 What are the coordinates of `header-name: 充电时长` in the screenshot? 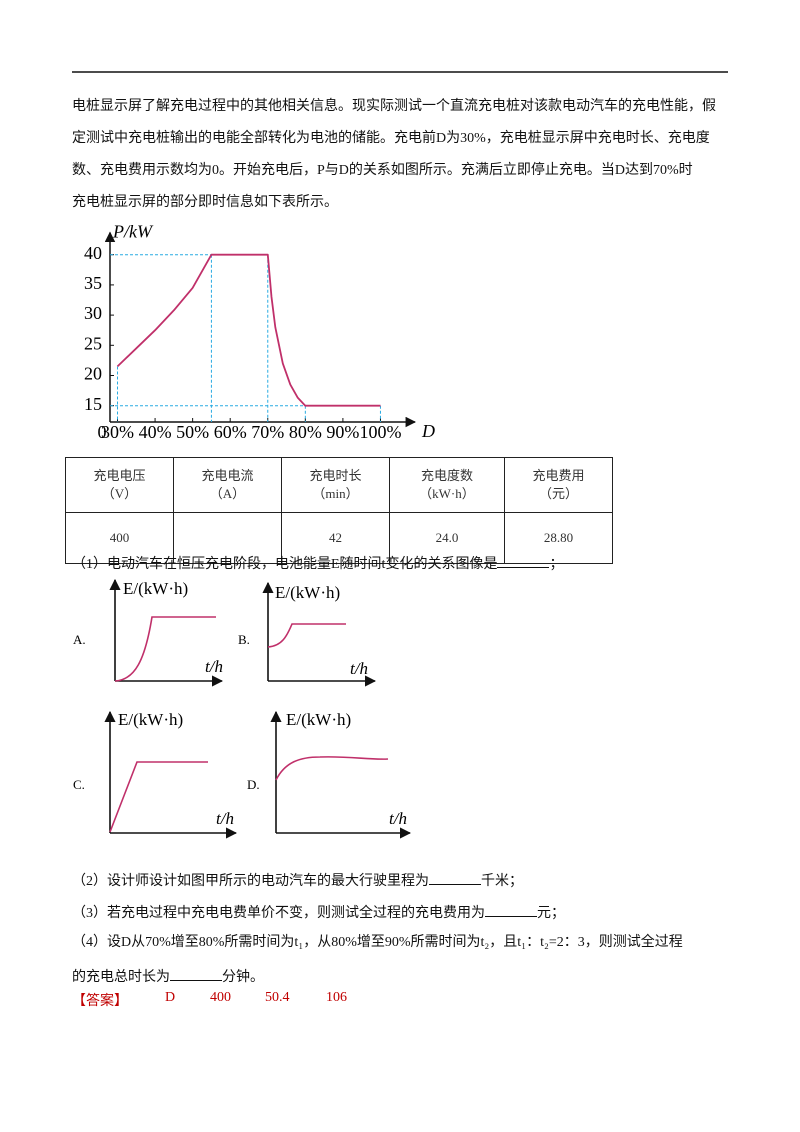 It's located at (335, 475).